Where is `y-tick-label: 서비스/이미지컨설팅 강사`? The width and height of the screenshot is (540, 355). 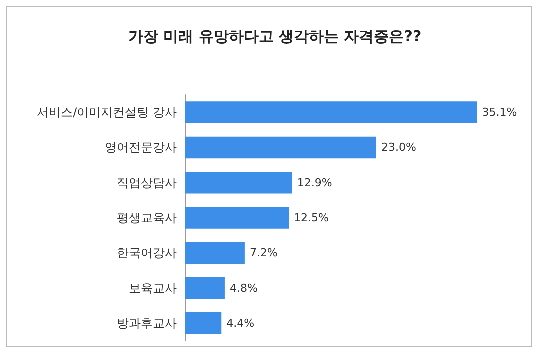
y-tick-label: 서비스/이미지컨설팅 강사 is located at coordinates (107, 113).